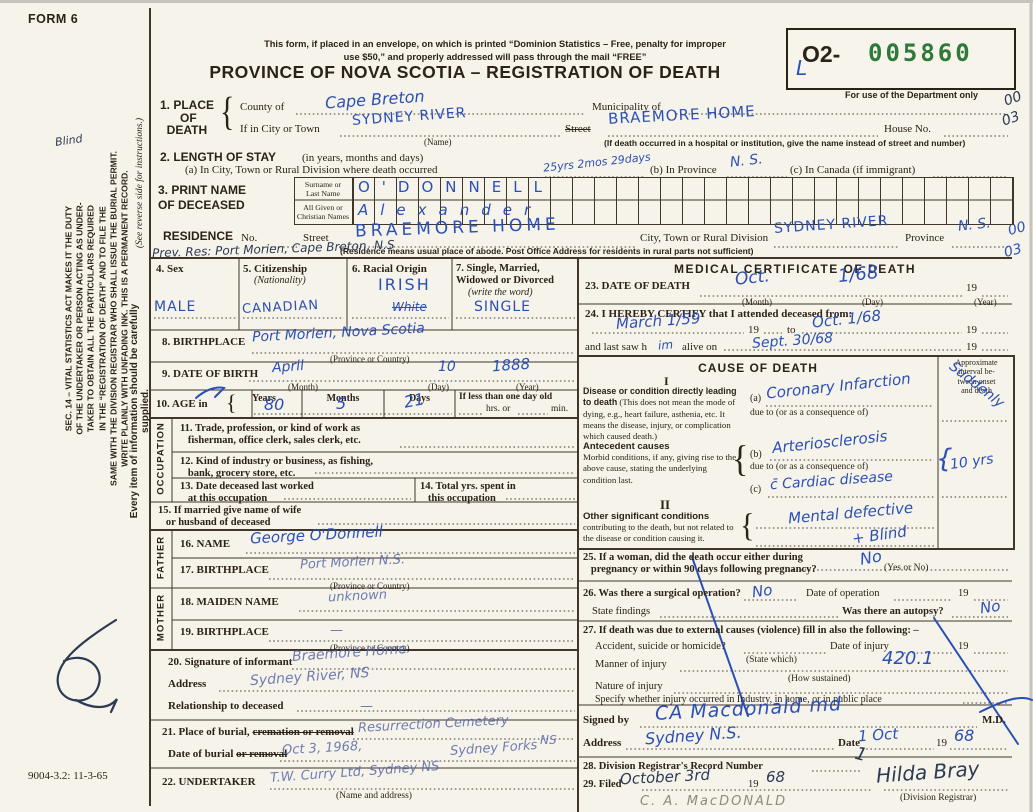 The image size is (1033, 812). I want to click on handwritten-pregnancy: No, so click(871, 557).